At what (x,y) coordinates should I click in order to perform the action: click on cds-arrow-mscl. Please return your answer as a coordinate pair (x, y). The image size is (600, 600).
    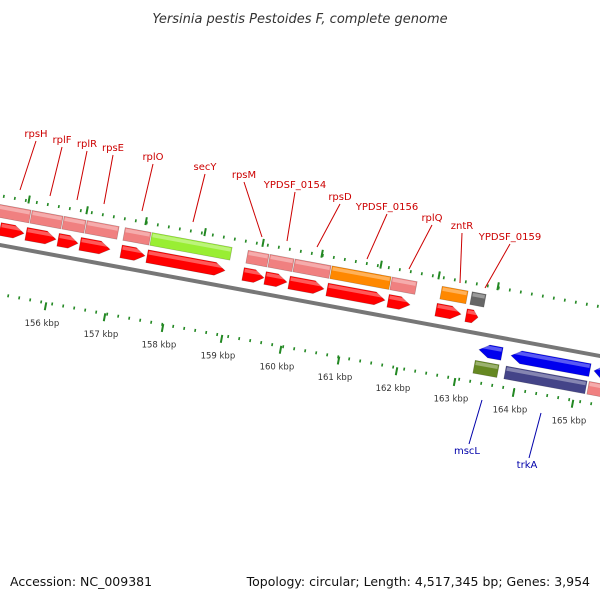
    Looking at the image, I should click on (491, 352).